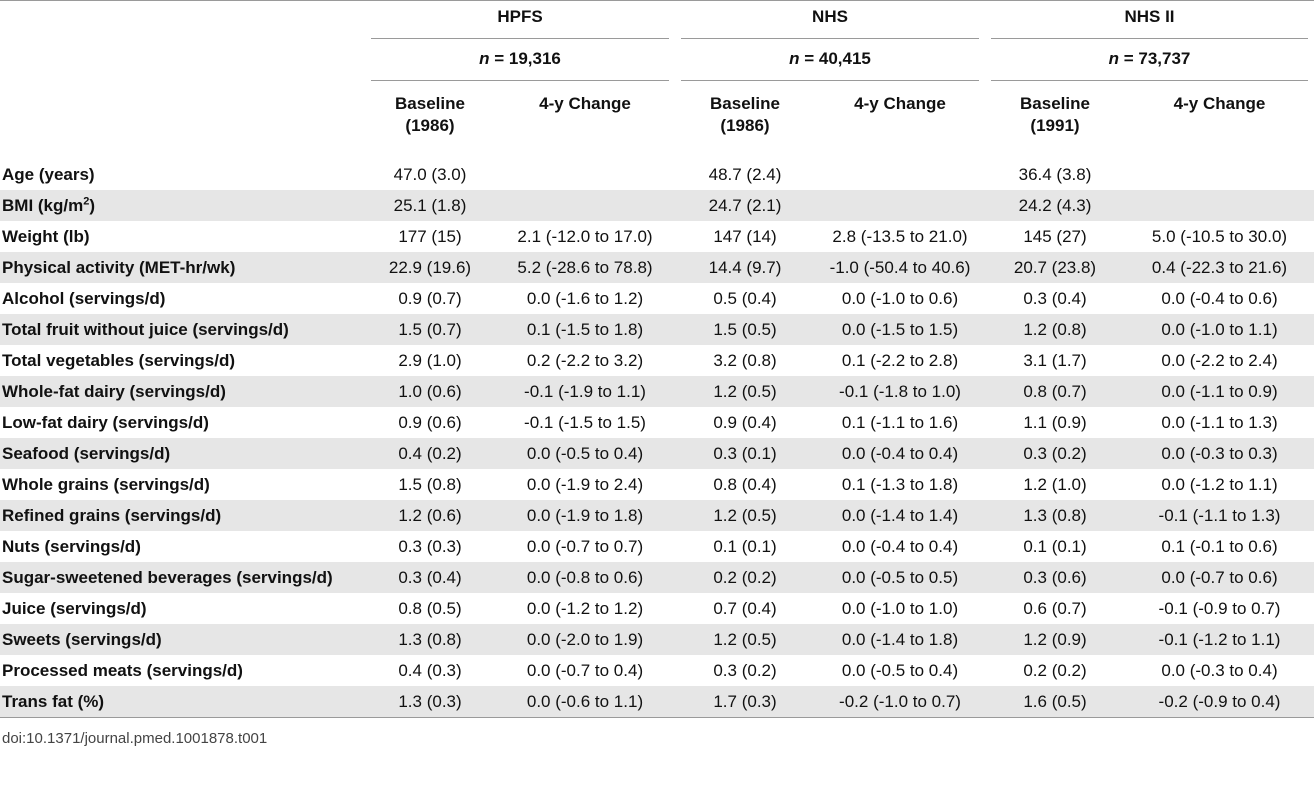  What do you see at coordinates (182, 639) in the screenshot?
I see `row-label: Sweets (servings/d)` at bounding box center [182, 639].